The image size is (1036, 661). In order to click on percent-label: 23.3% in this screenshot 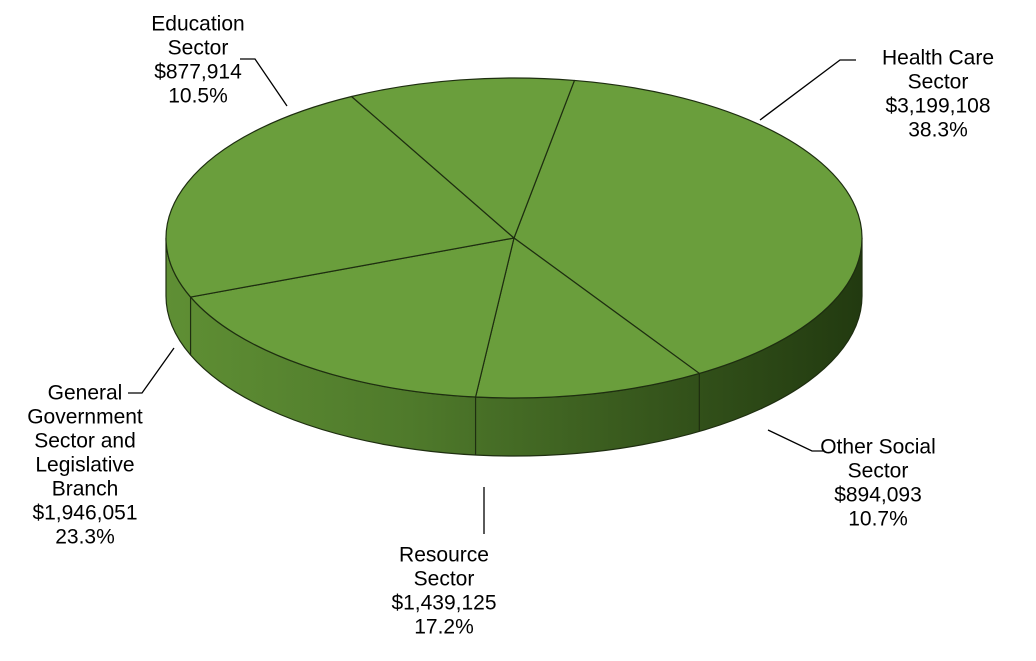, I will do `click(85, 537)`.